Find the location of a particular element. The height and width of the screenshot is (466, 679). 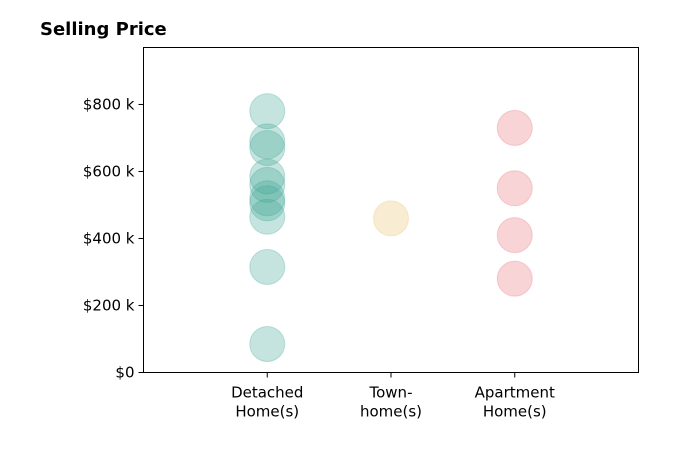

y-tick-label: $800 k is located at coordinates (109, 104).